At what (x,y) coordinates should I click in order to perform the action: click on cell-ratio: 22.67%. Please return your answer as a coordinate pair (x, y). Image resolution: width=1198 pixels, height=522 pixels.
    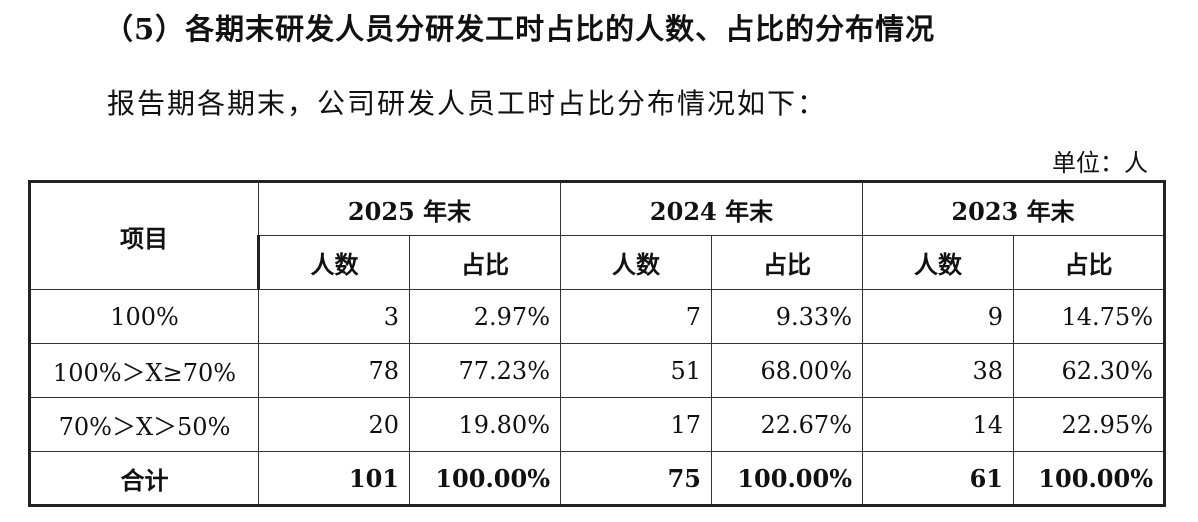
    Looking at the image, I should click on (787, 424).